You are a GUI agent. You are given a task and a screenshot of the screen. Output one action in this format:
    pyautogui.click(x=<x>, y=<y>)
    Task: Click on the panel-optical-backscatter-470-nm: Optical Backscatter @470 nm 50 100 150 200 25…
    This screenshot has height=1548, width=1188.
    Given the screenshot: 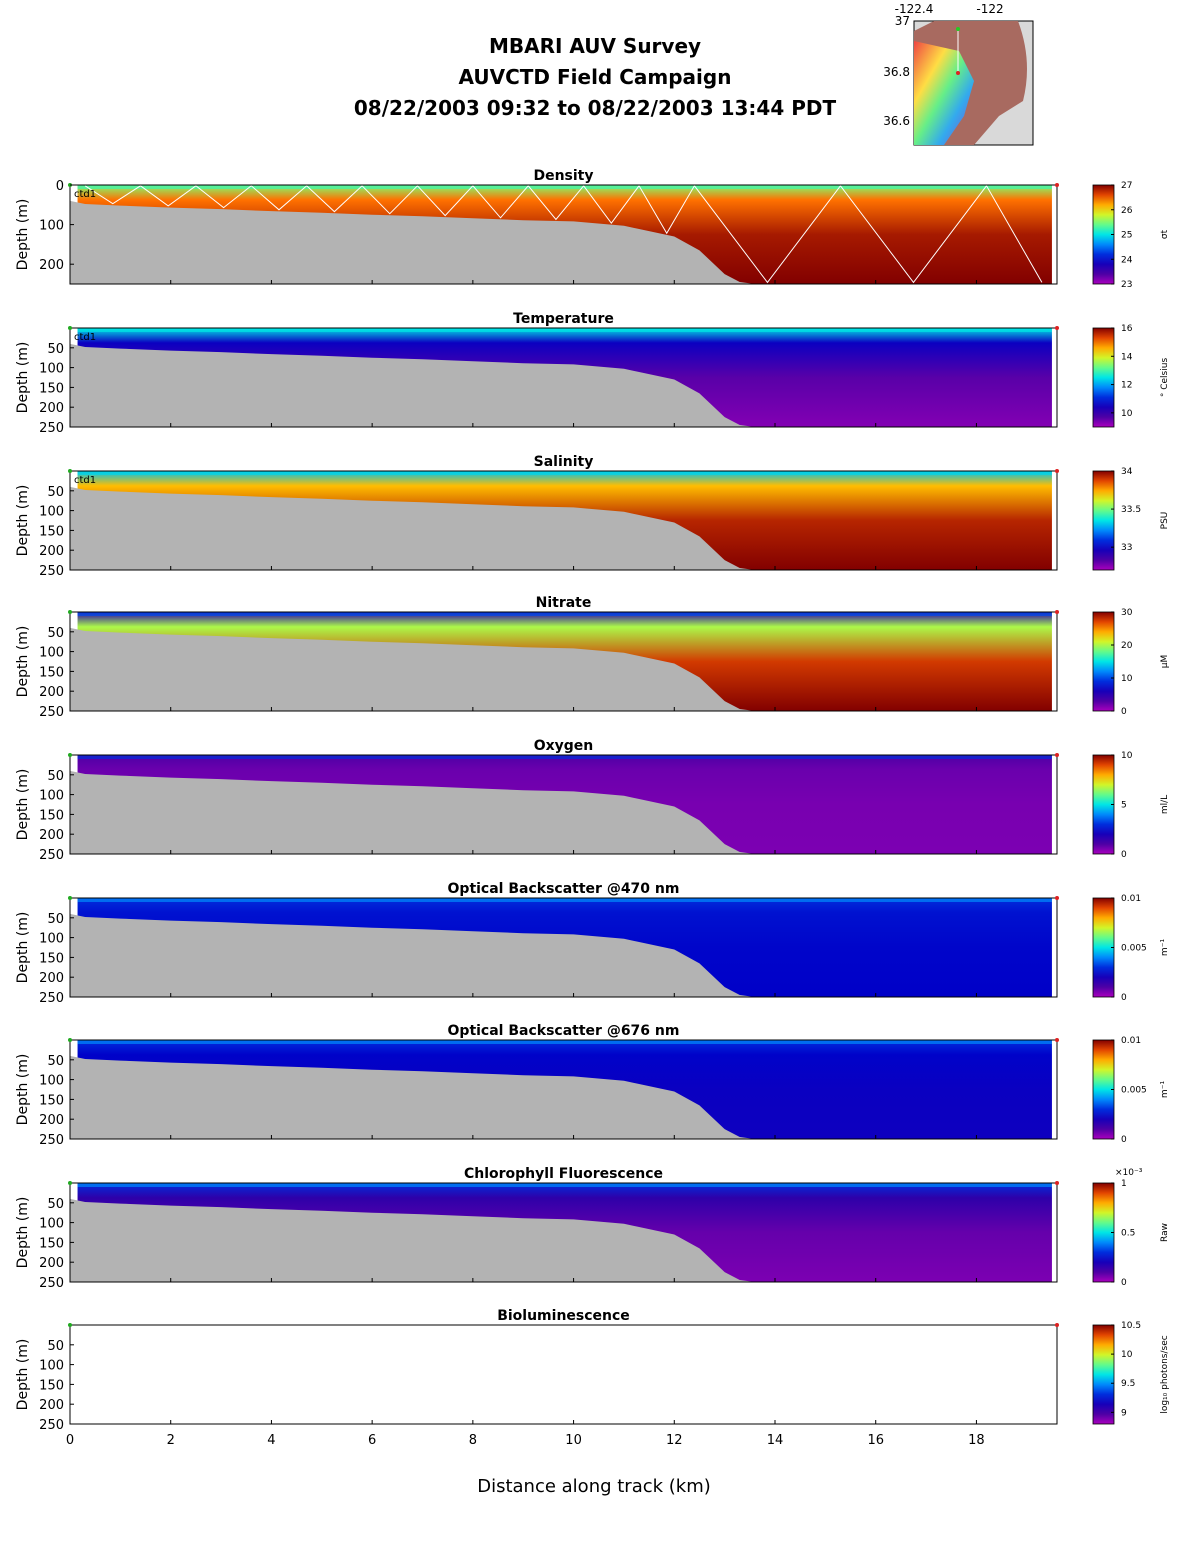 What is the action you would take?
    pyautogui.click(x=592, y=943)
    